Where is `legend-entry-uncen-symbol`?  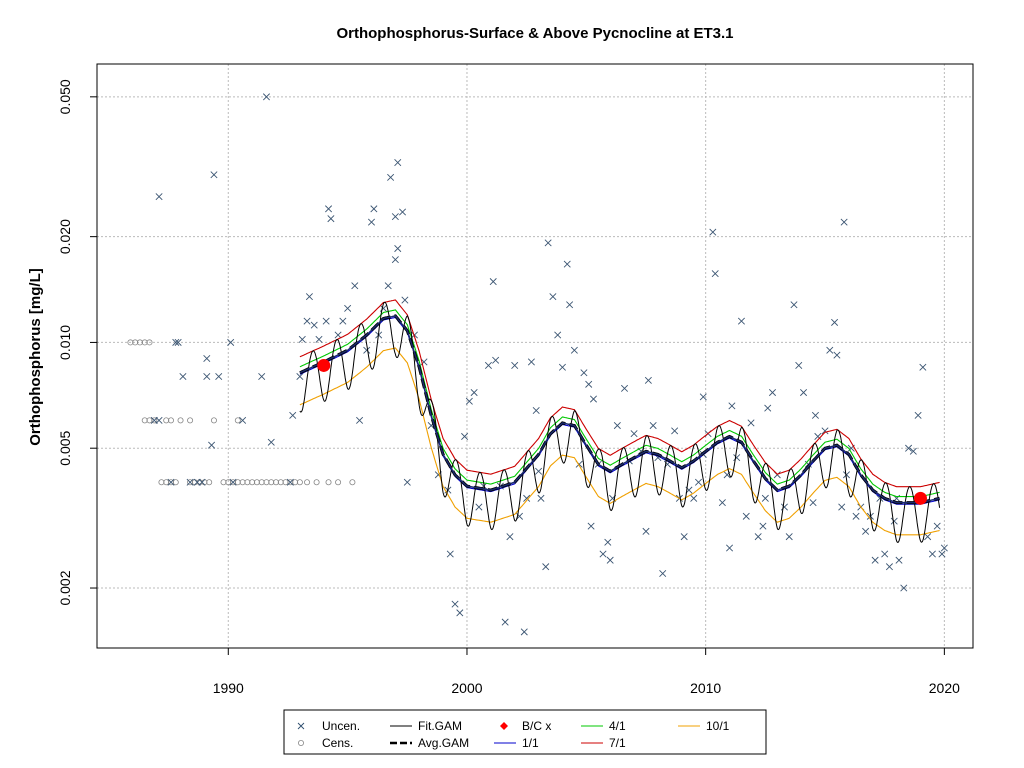
legend-entry-uncen-symbol is located at coordinates (301, 726).